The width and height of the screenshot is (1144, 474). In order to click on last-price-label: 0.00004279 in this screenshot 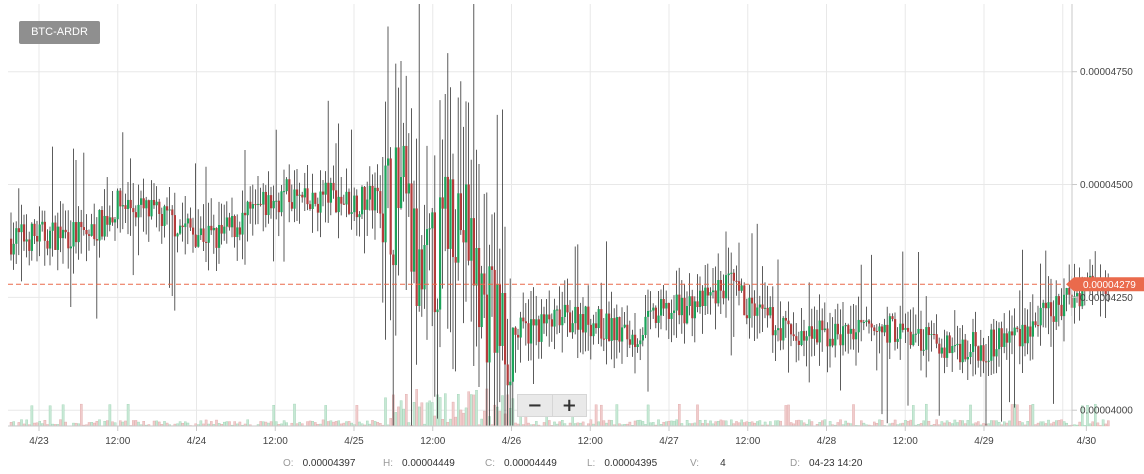, I will do `click(1109, 285)`.